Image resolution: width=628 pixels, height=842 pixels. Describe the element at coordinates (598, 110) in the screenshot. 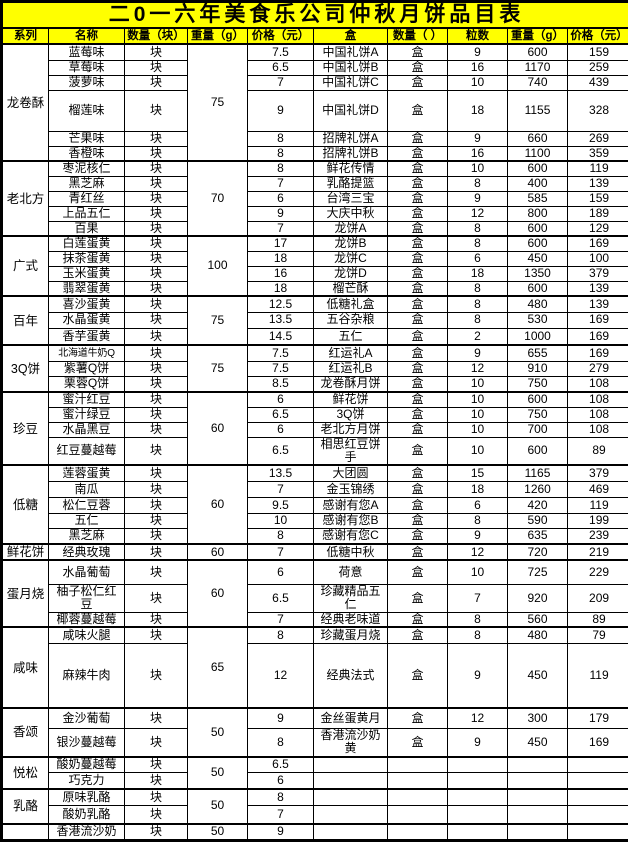

I see `cell-box-price: 328` at that location.